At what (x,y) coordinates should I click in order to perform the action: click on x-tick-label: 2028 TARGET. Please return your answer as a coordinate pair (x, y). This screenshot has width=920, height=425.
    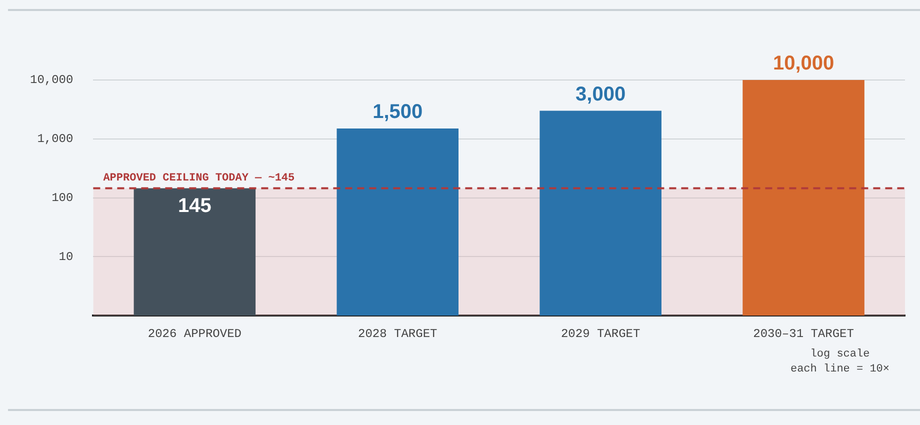
    Looking at the image, I should click on (398, 333).